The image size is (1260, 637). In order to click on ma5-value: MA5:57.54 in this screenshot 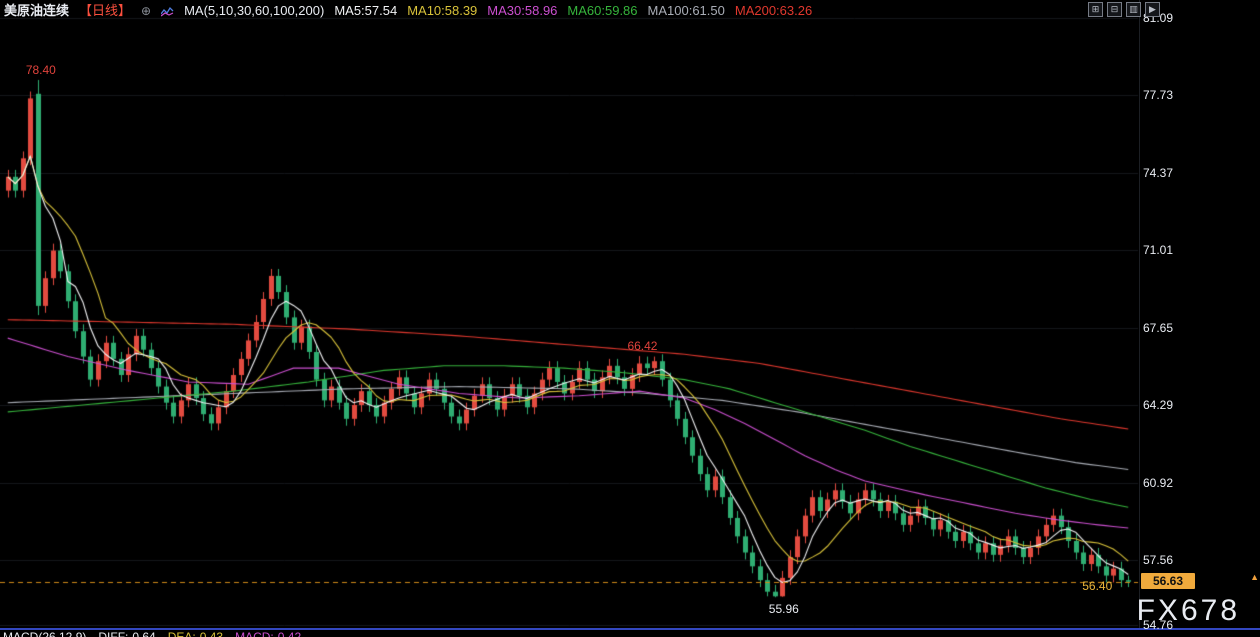, I will do `click(366, 10)`.